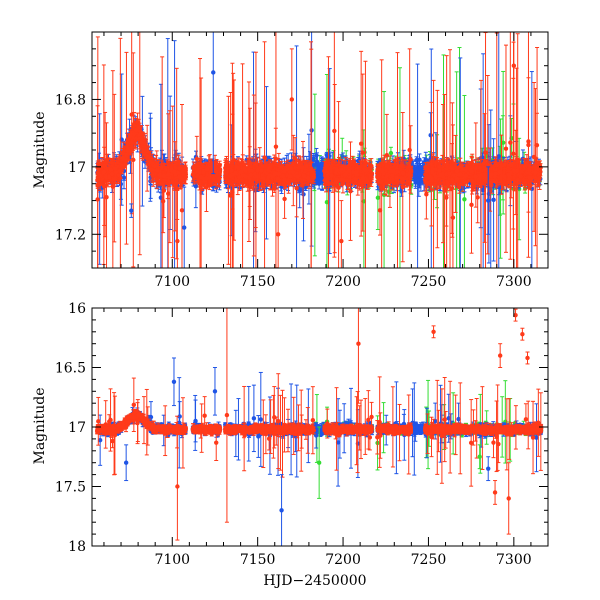 This screenshot has width=600, height=600. What do you see at coordinates (70, 100) in the screenshot?
I see `y-tick-label: 16.8` at bounding box center [70, 100].